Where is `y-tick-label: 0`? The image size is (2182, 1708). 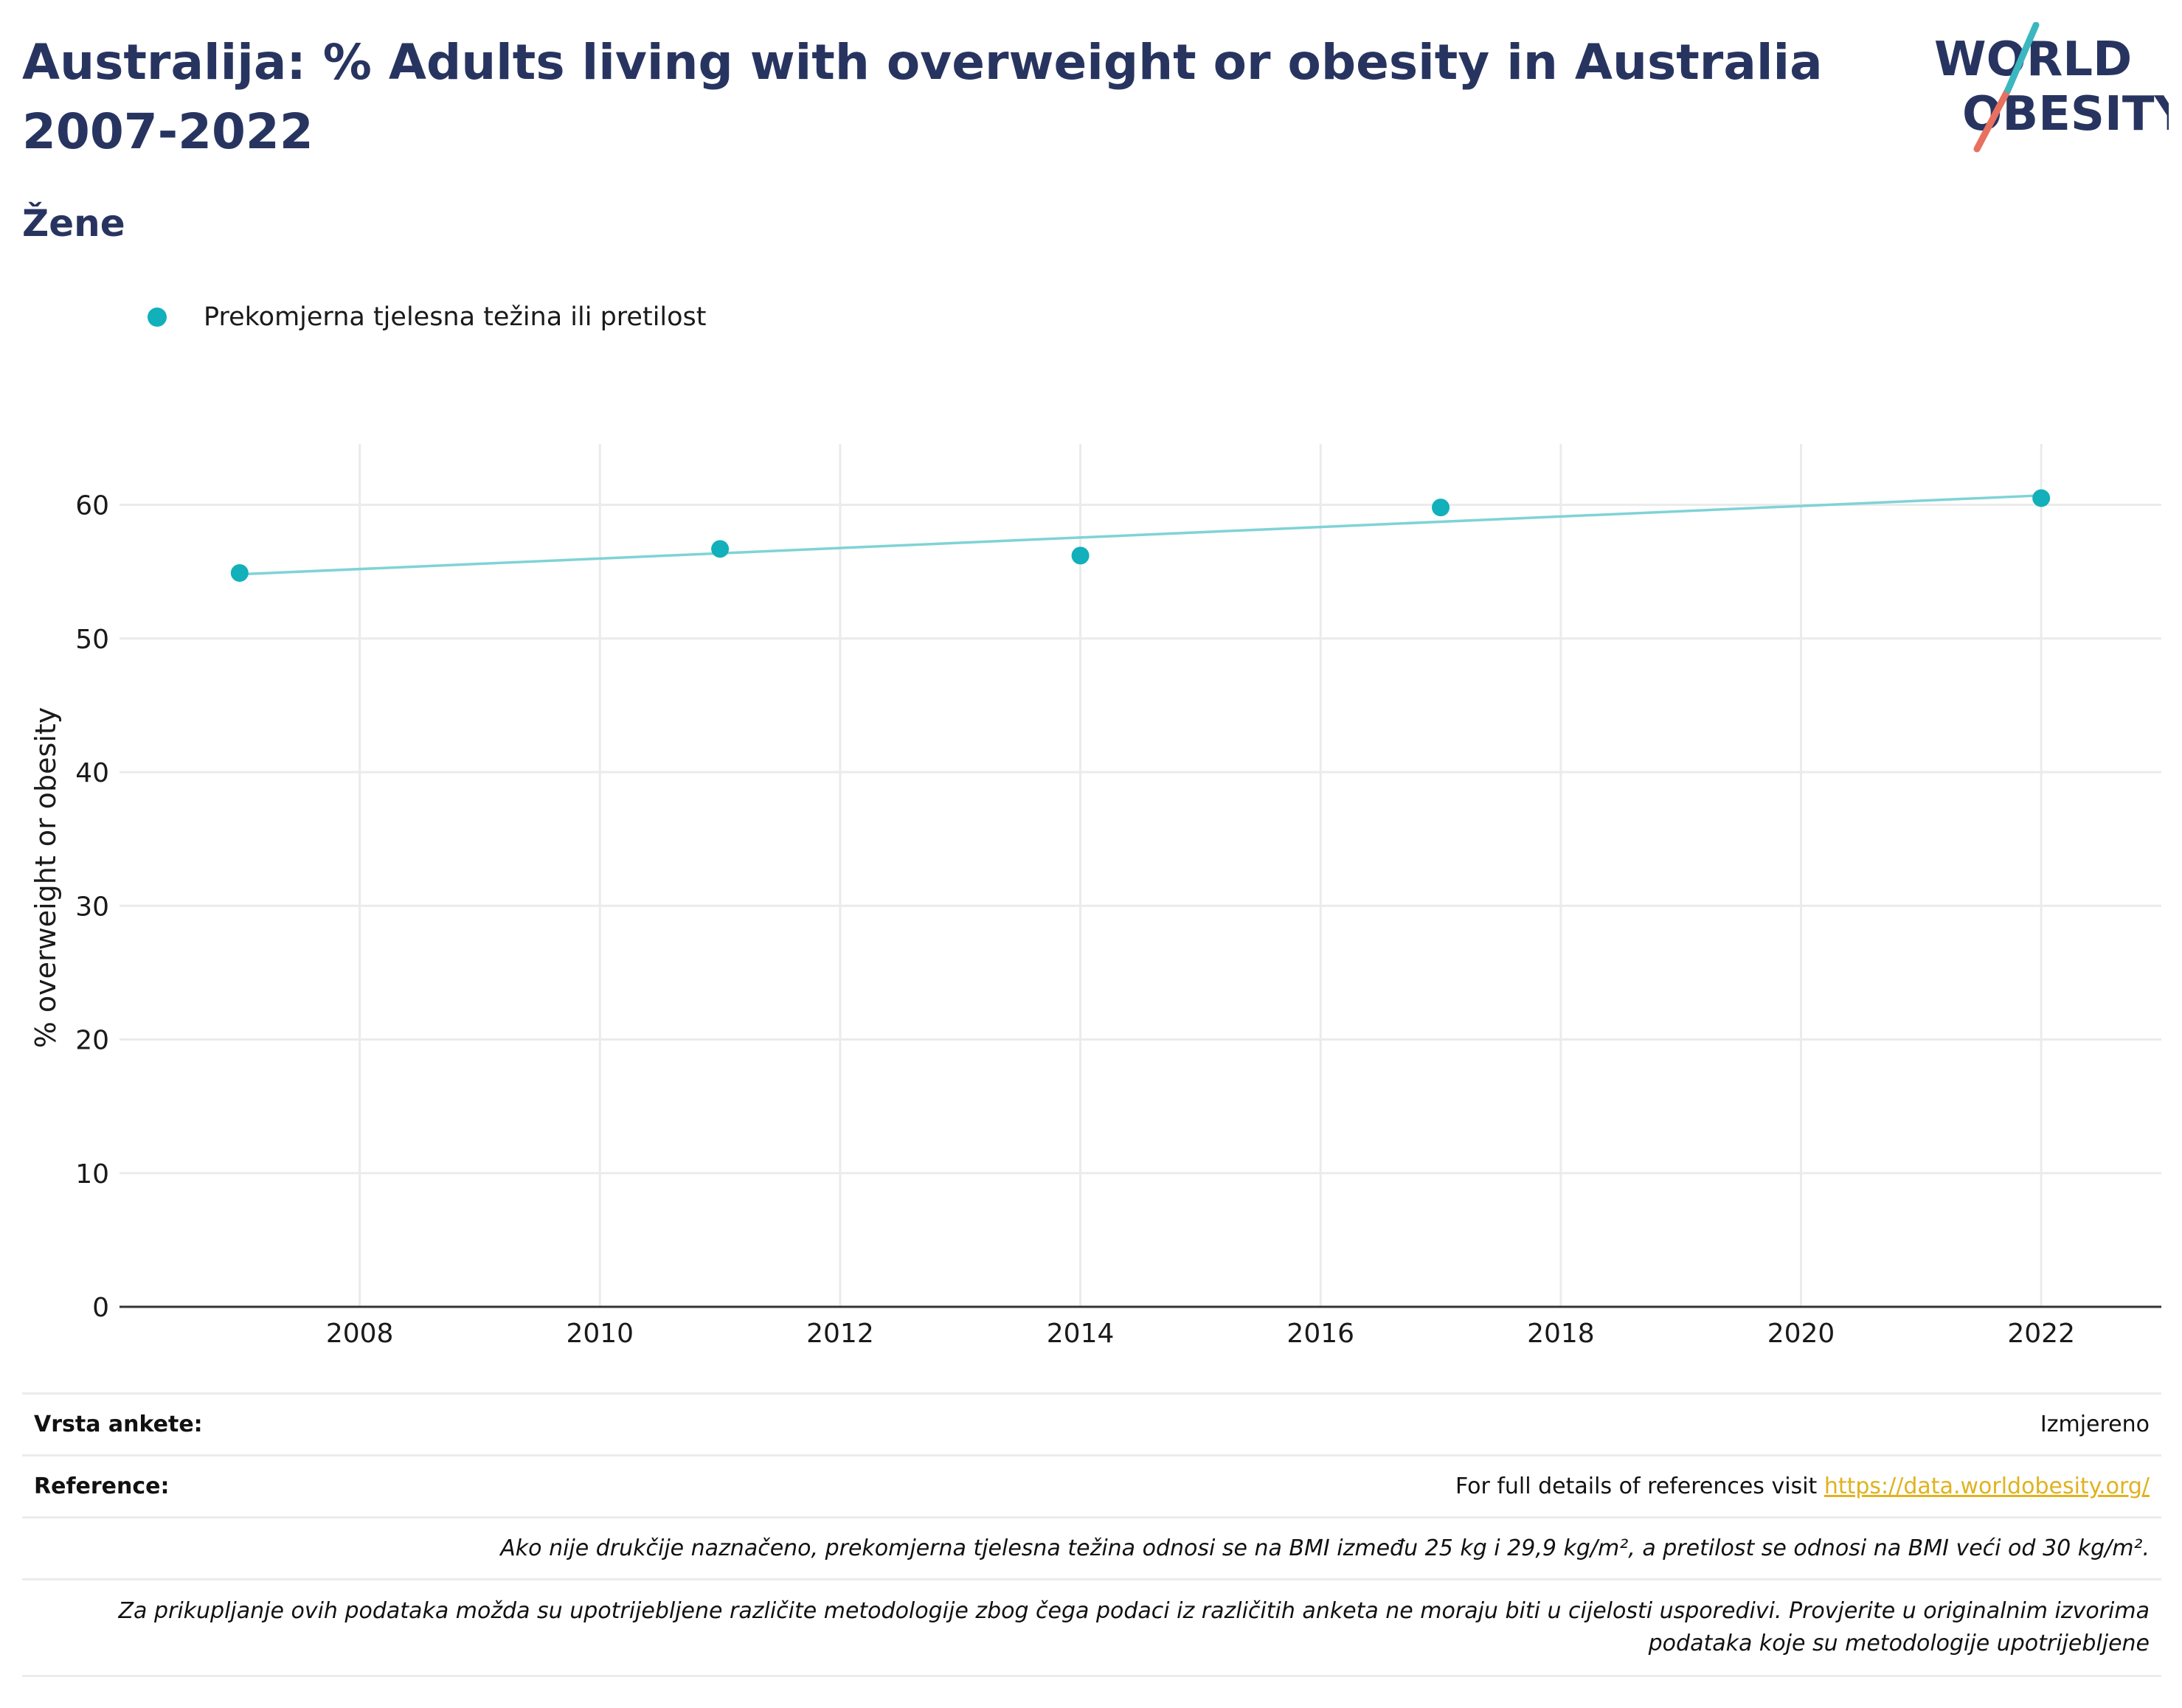
y-tick-label: 0 is located at coordinates (100, 1308).